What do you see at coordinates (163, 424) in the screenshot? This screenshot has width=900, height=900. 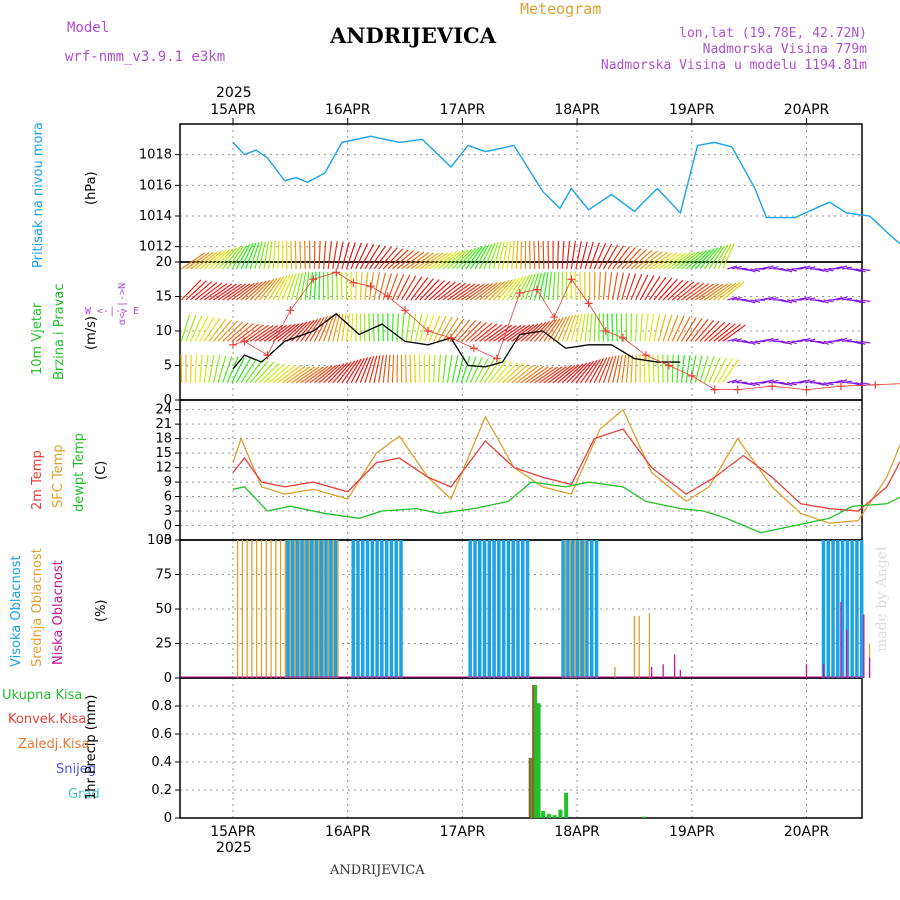 I see `temperature-ytick-label: 21` at bounding box center [163, 424].